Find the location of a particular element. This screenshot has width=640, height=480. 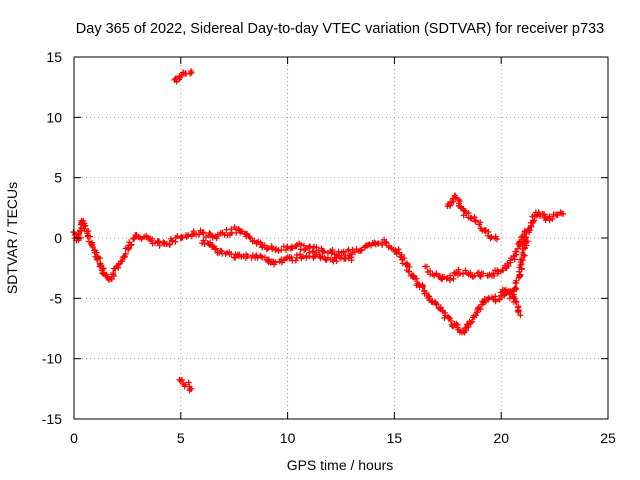

y-tick-label: -10 is located at coordinates (52, 359).